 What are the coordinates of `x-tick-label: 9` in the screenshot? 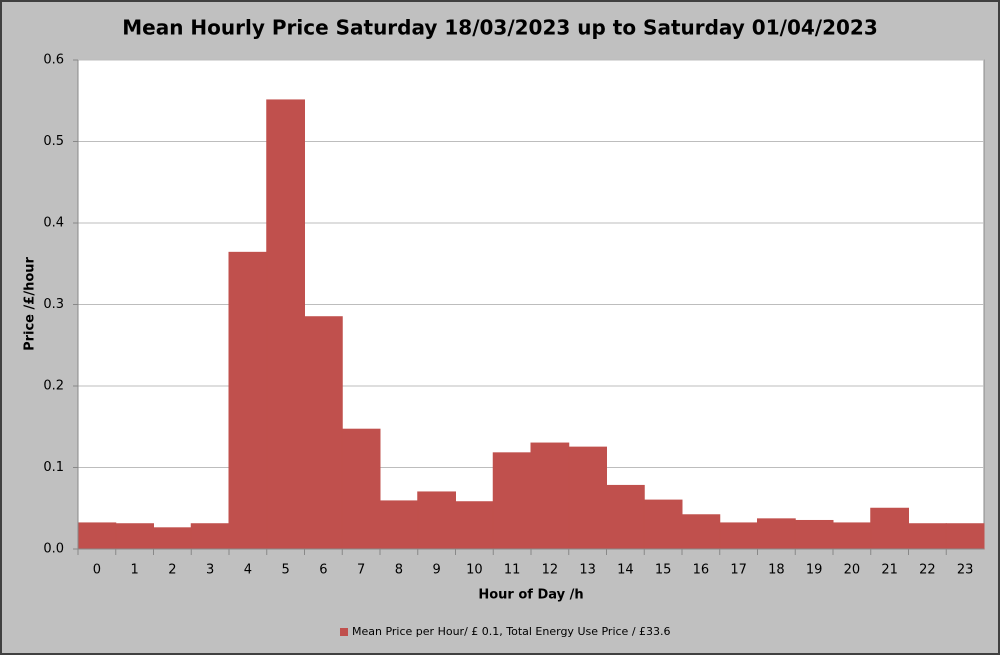 It's located at (436, 570).